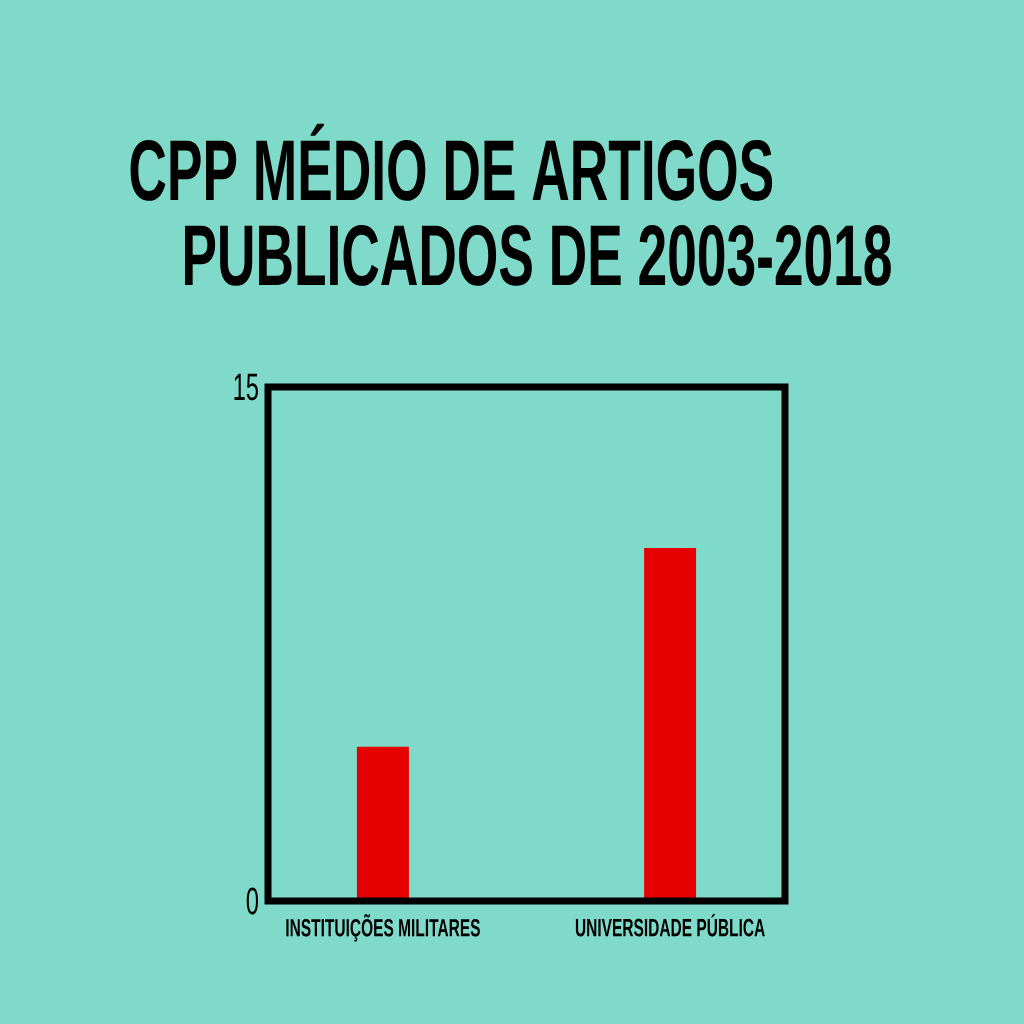 The width and height of the screenshot is (1024, 1024). What do you see at coordinates (670, 925) in the screenshot?
I see `x-tick-label: UNIVERSIDADE PÚBLICA` at bounding box center [670, 925].